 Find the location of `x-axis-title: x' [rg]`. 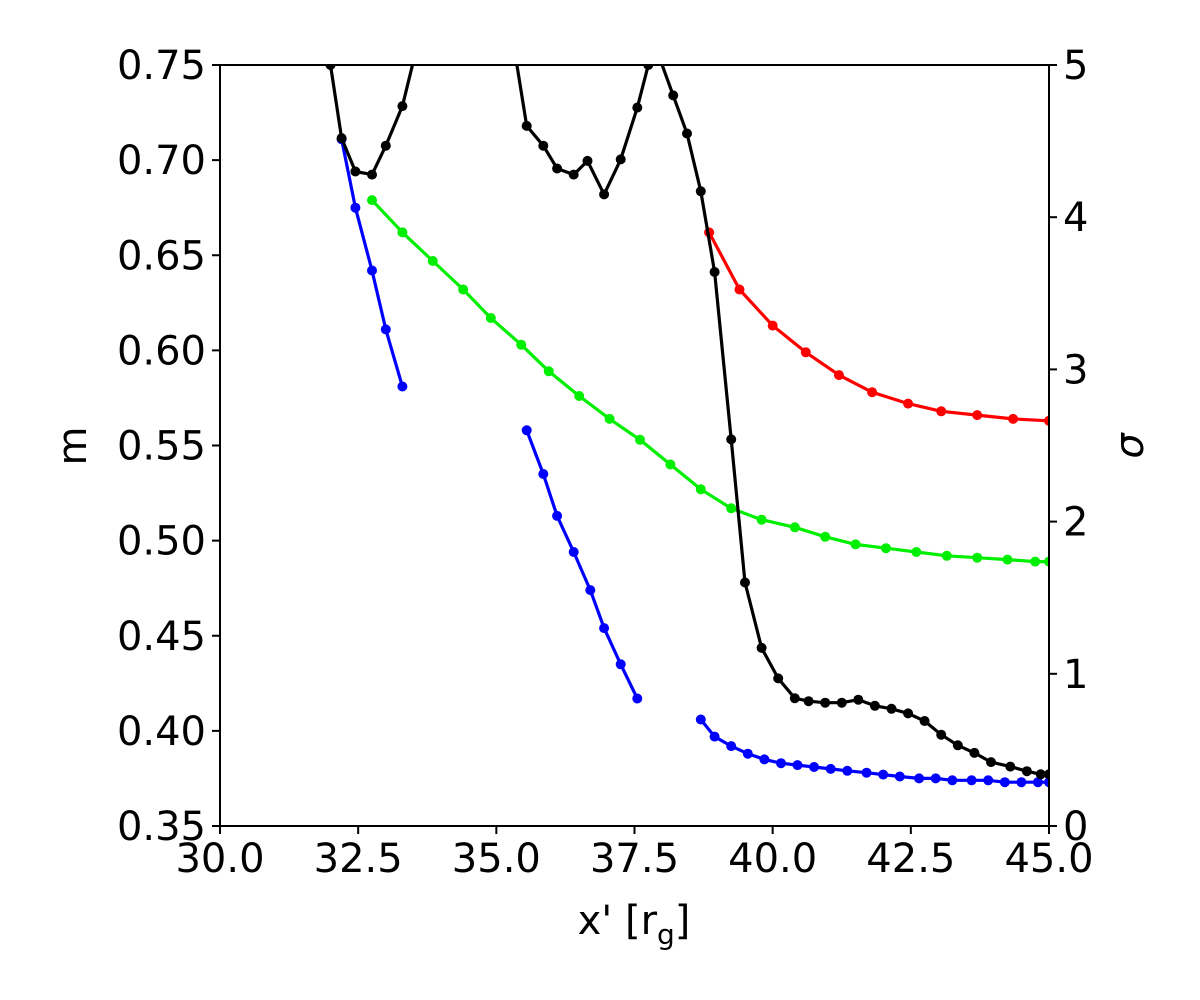

x-axis-title: x' [rg] is located at coordinates (634, 924).